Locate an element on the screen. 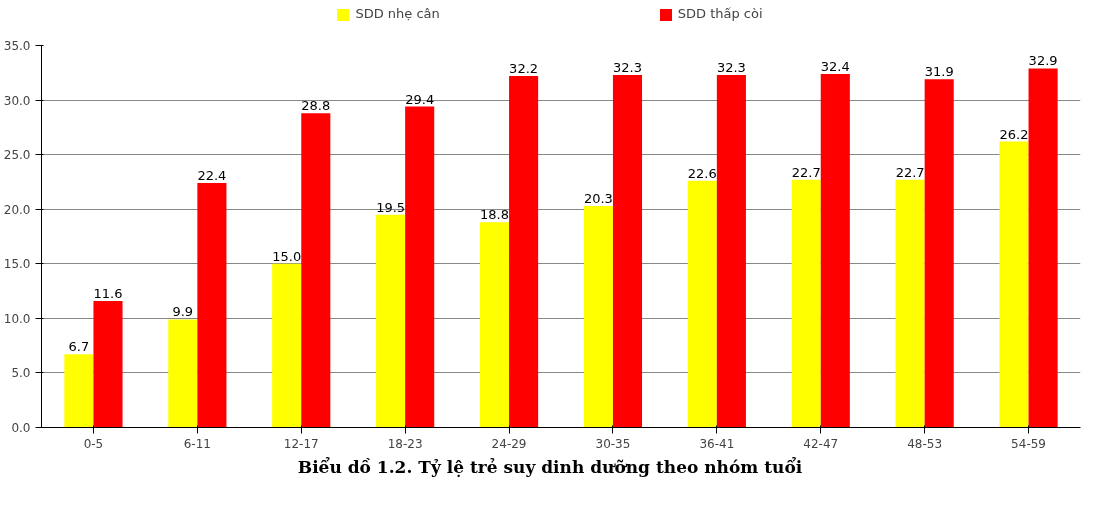 The height and width of the screenshot is (519, 1106). data-label: 6.7 is located at coordinates (79, 347).